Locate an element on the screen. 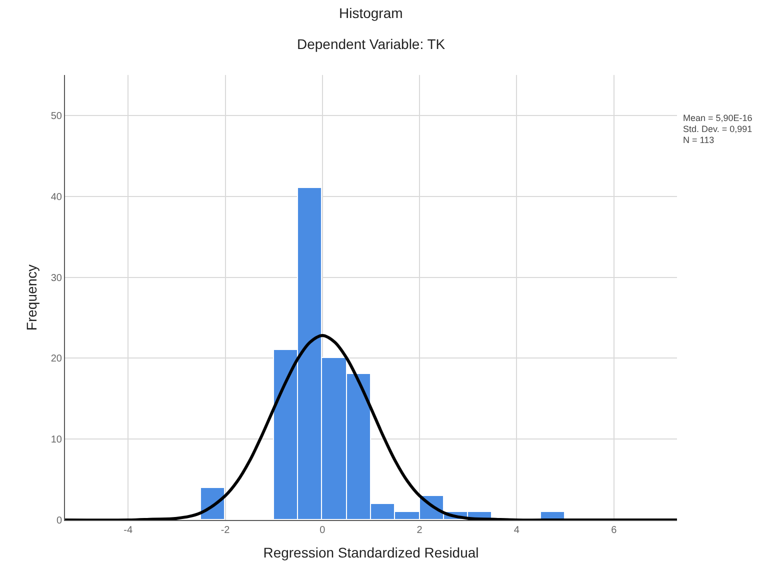 Image resolution: width=771 pixels, height=579 pixels. chart-subtitle: Dependent Variable: TK is located at coordinates (371, 44).